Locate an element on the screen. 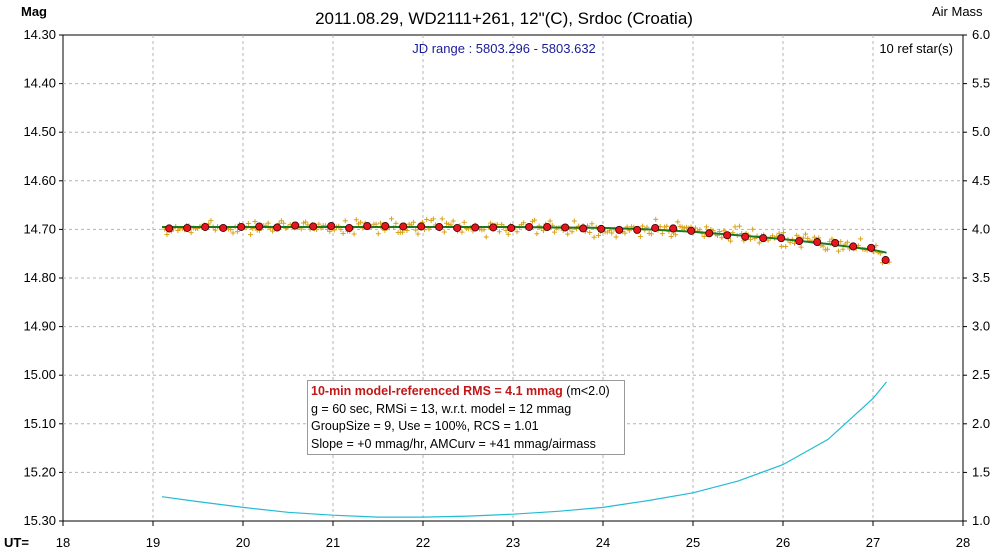 The width and height of the screenshot is (1008, 556). y-tick-label: 14.50 is located at coordinates (39, 131).